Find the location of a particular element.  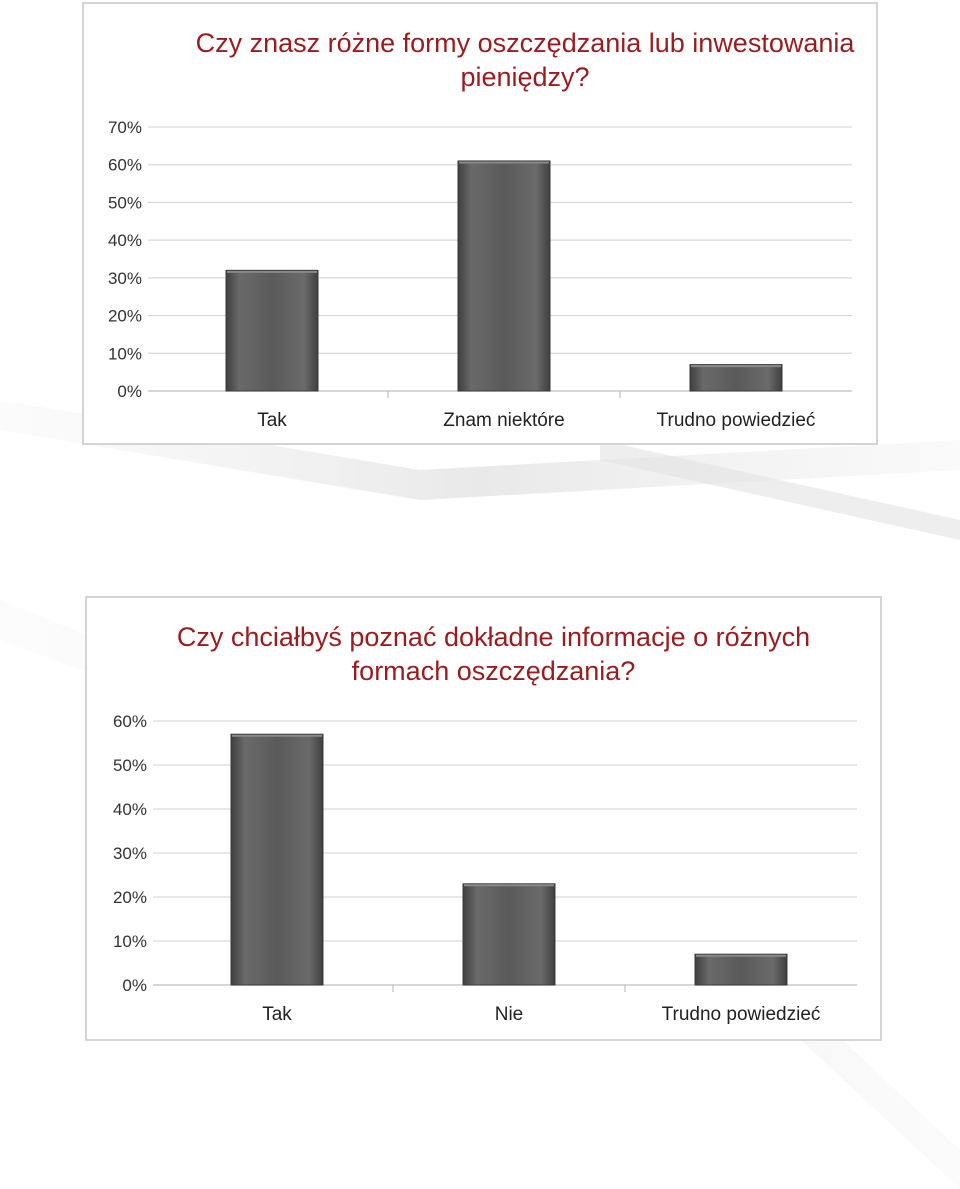

x-category-label: Nie is located at coordinates (509, 1014).